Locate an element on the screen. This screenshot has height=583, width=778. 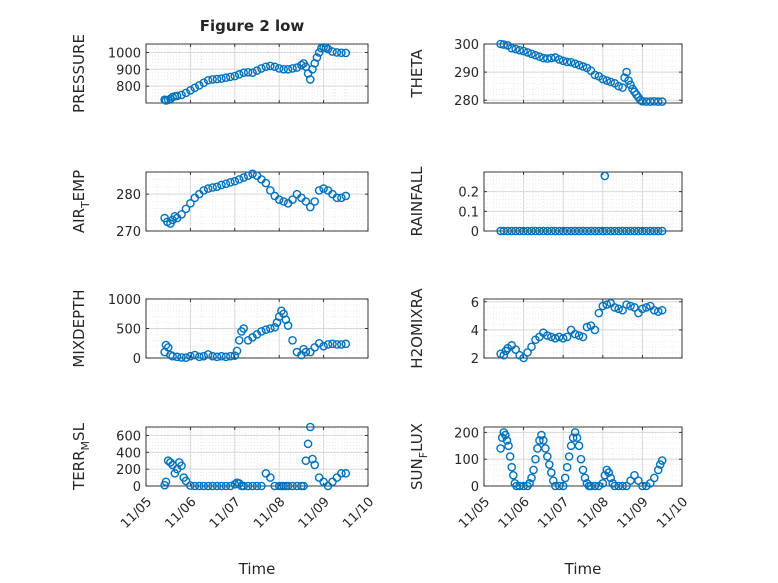
y-ticks: 2 4 6 is located at coordinates (576, 331).